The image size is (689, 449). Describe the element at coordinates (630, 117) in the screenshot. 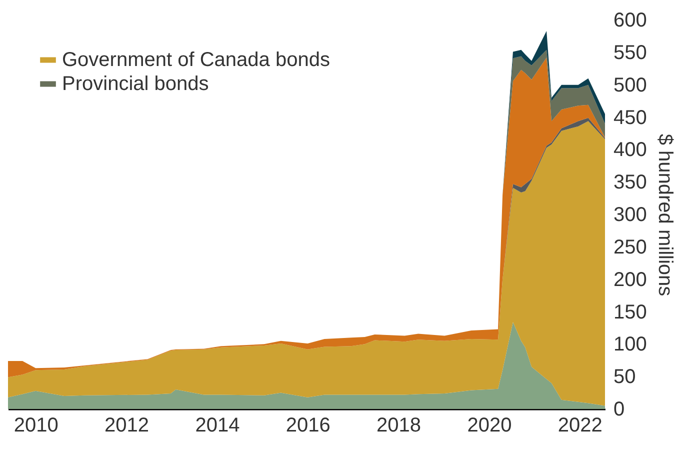

I see `y-tick-label: 450` at that location.